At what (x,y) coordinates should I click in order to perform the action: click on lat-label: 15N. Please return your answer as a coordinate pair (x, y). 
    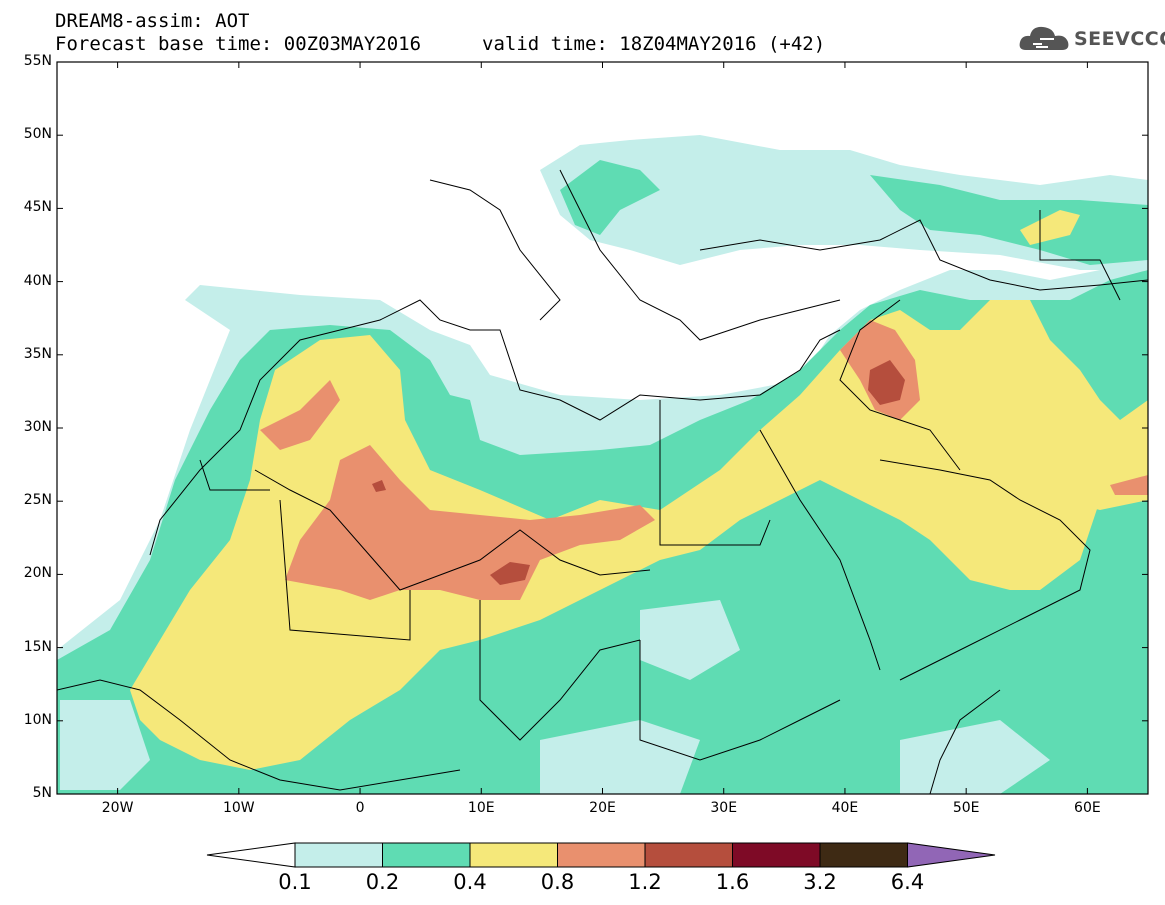
    Looking at the image, I should click on (37, 646).